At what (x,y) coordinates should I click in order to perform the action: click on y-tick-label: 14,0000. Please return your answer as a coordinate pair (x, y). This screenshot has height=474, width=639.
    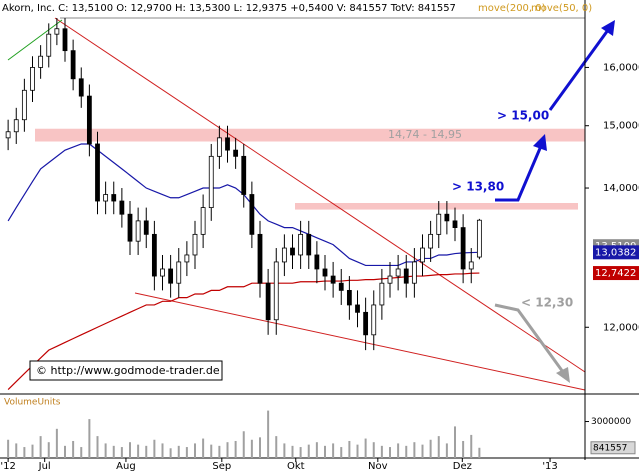
    Looking at the image, I should click on (621, 188).